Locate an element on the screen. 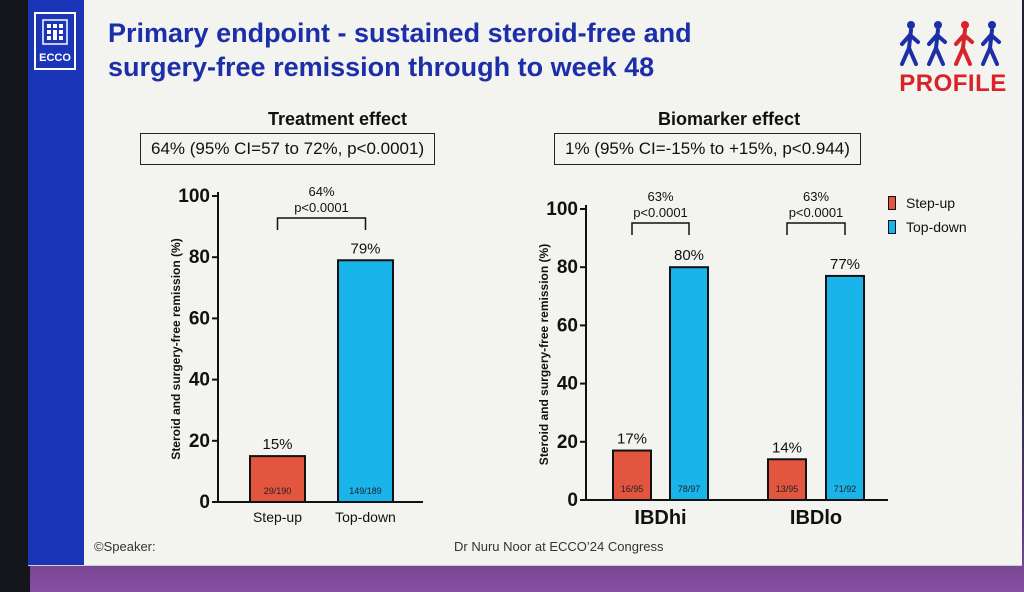 The image size is (1024, 592). legend-swatch-top-down is located at coordinates (892, 227).